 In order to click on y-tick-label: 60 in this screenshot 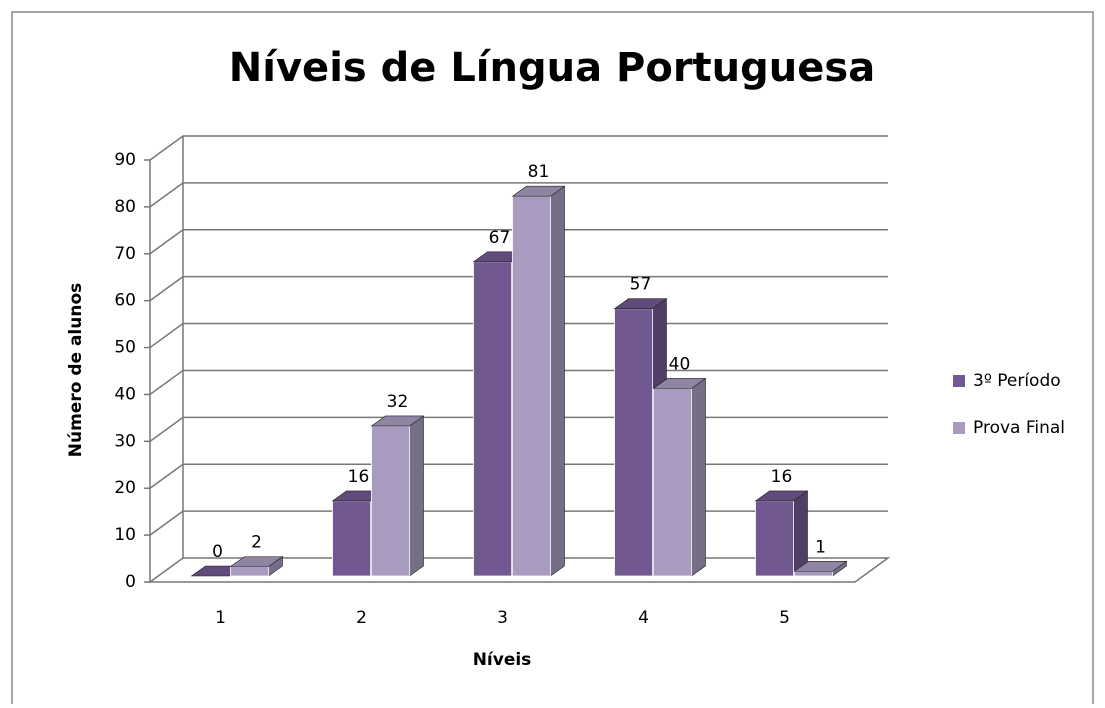, I will do `click(125, 301)`.